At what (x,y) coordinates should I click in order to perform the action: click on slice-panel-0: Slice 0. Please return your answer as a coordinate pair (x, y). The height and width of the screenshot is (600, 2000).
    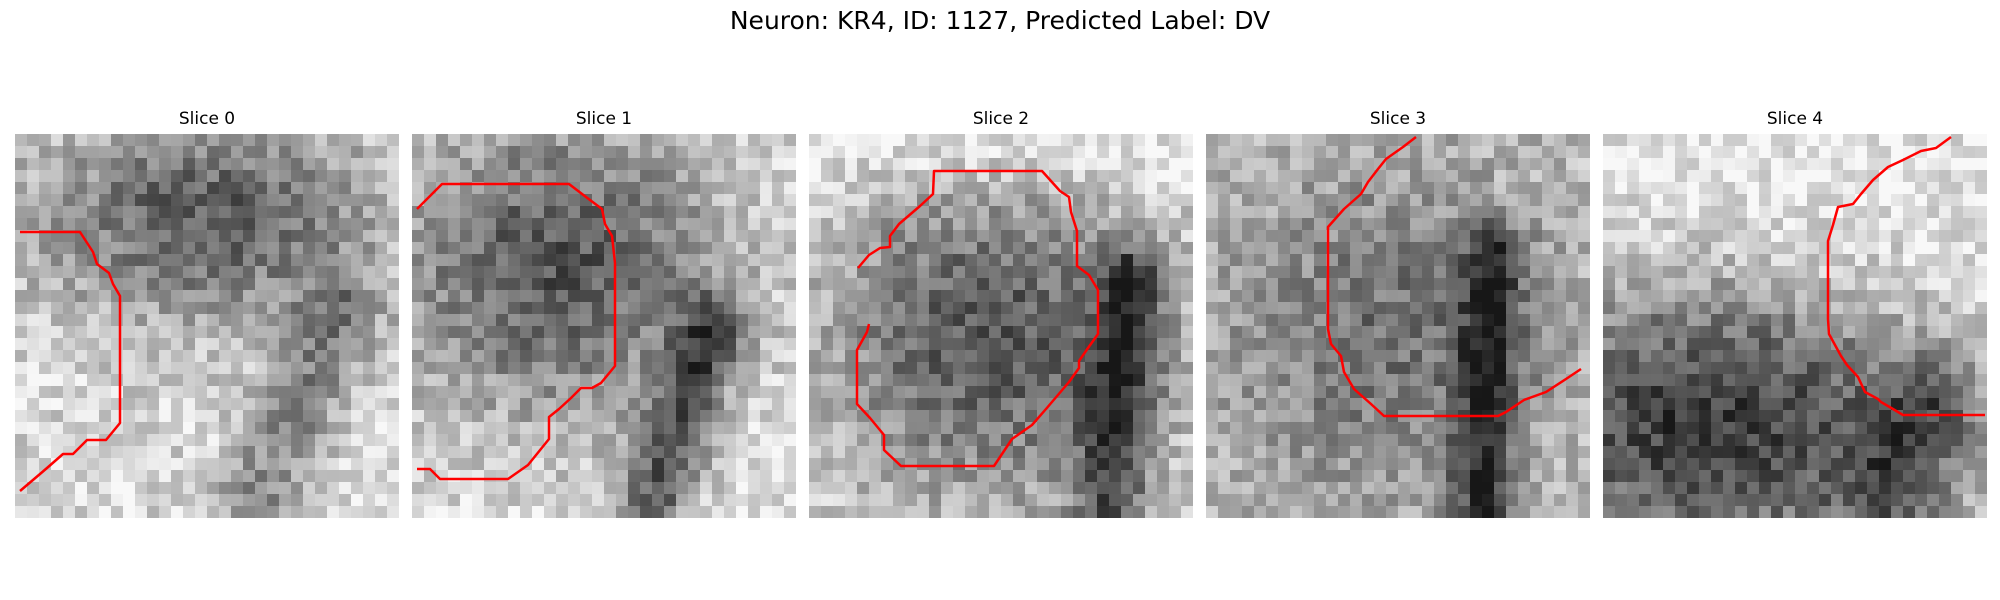
    Looking at the image, I should click on (207, 312).